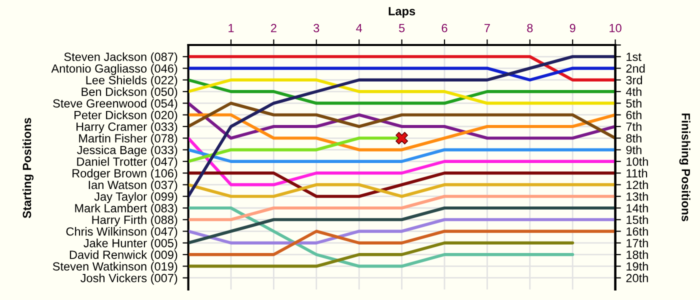 The image size is (700, 300). I want to click on y-tick-label: 18th, so click(637, 254).